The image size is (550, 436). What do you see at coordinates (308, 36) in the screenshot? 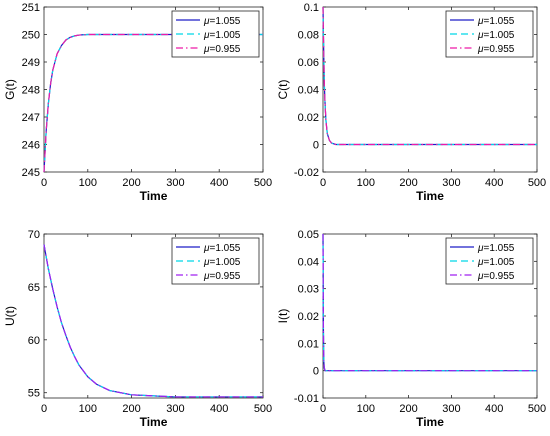
I see `y-tick-label: 0.08` at bounding box center [308, 36].